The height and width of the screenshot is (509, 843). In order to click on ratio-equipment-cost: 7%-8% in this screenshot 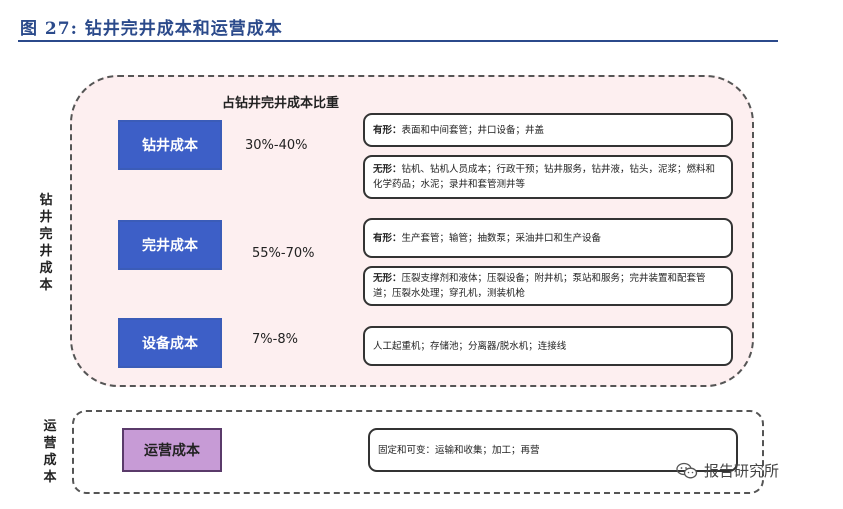, I will do `click(275, 339)`.